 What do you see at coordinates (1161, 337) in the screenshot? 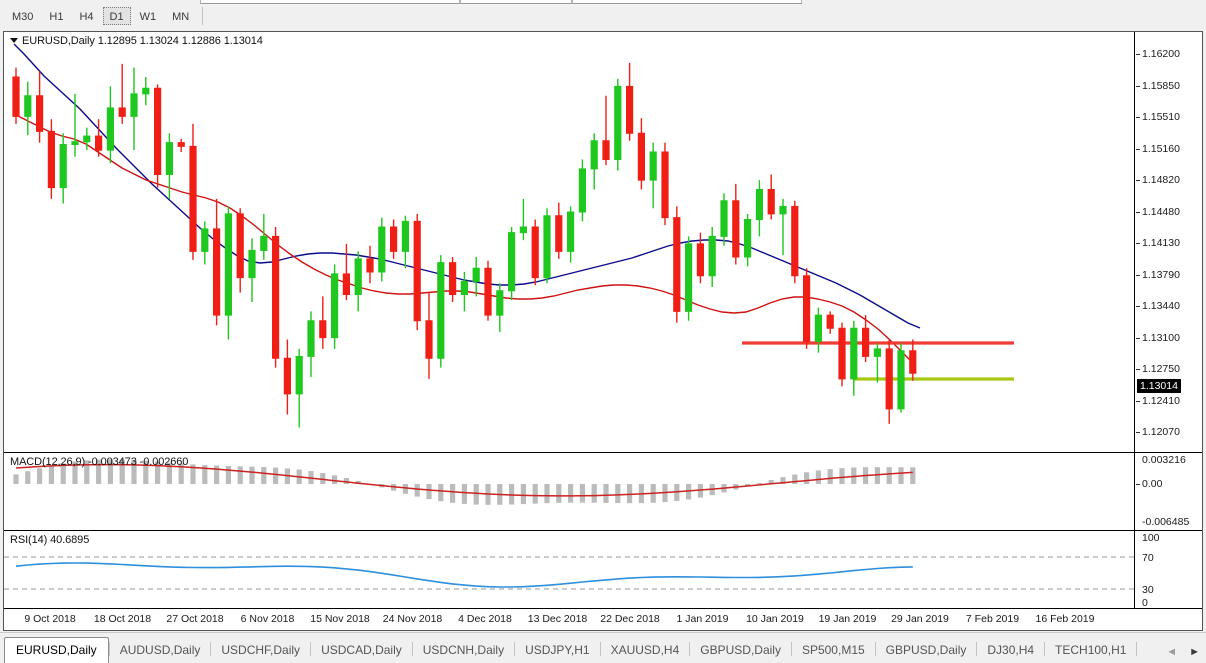
I see `price-tick-label: 1.13100` at bounding box center [1161, 337].